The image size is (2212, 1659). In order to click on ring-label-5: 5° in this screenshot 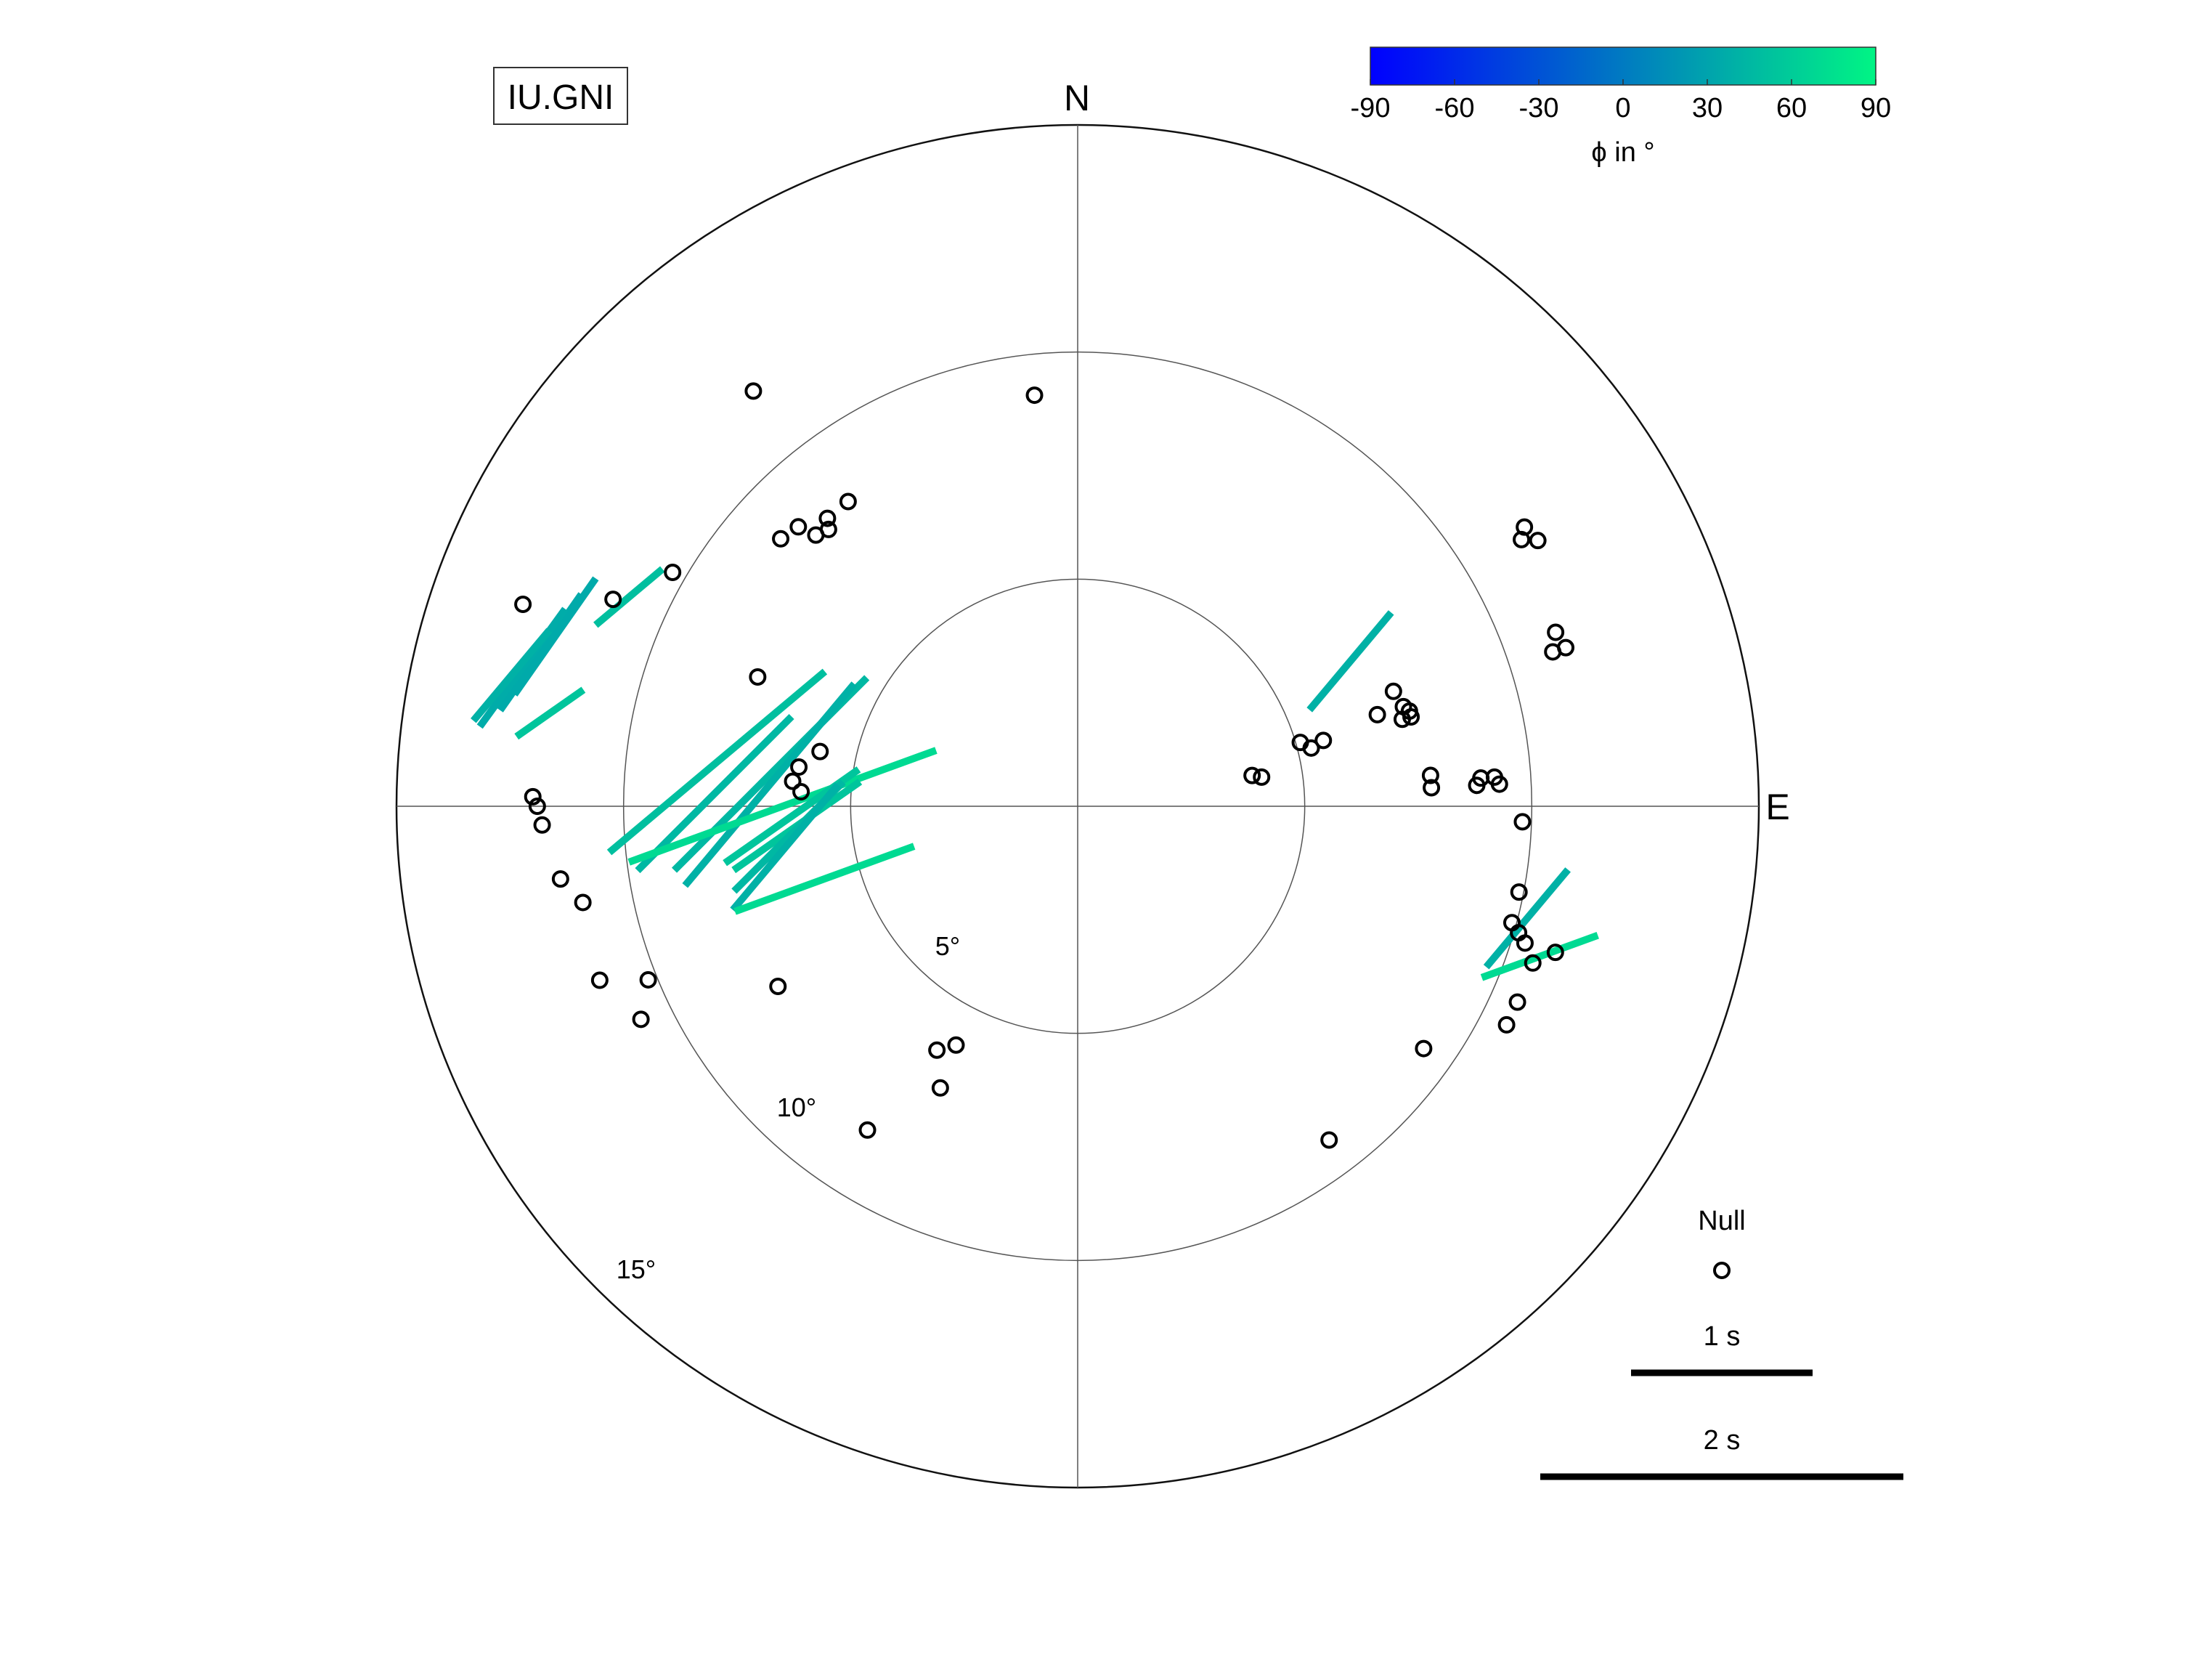, I will do `click(947, 946)`.